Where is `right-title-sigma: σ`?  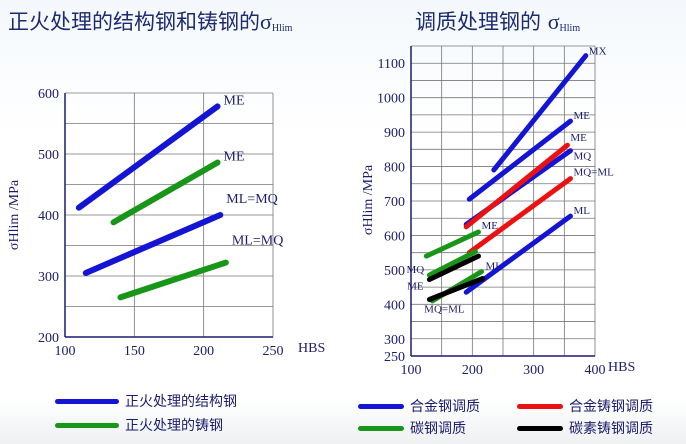
right-title-sigma: σ is located at coordinates (553, 21).